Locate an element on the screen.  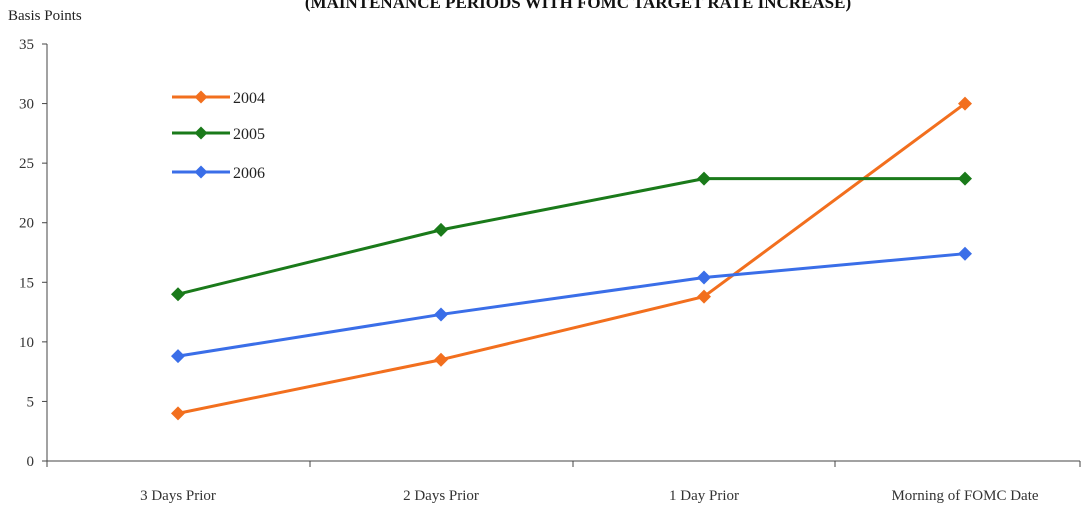
y-tick-label: 5 is located at coordinates (31, 402).